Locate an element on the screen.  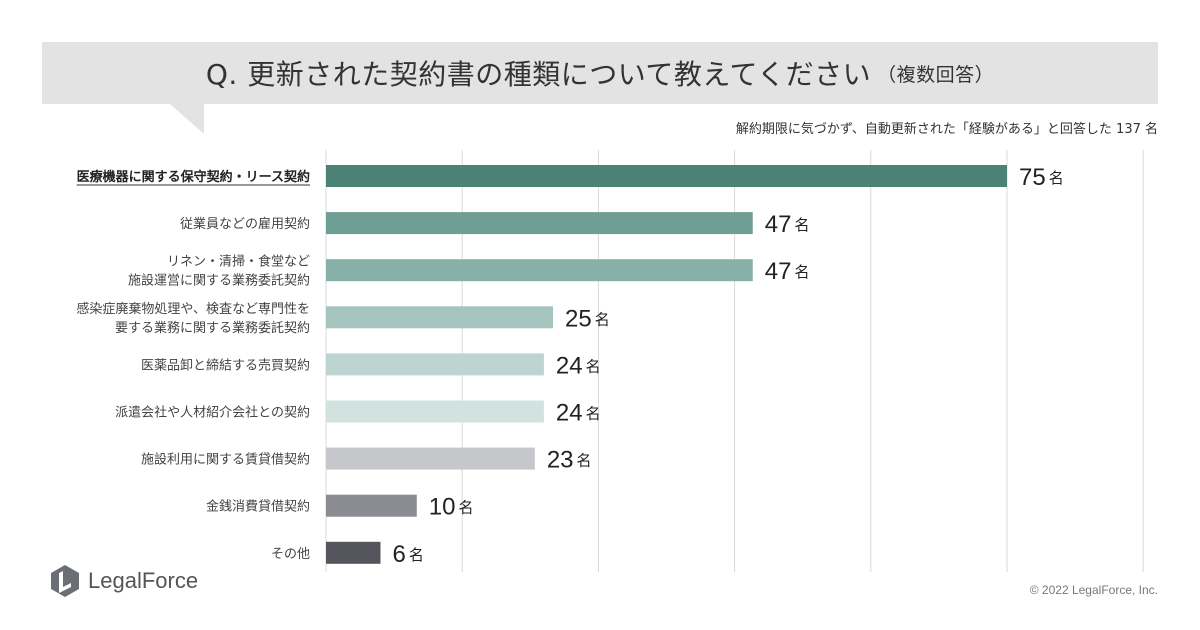
legalforce-logo-icon is located at coordinates (65, 581).